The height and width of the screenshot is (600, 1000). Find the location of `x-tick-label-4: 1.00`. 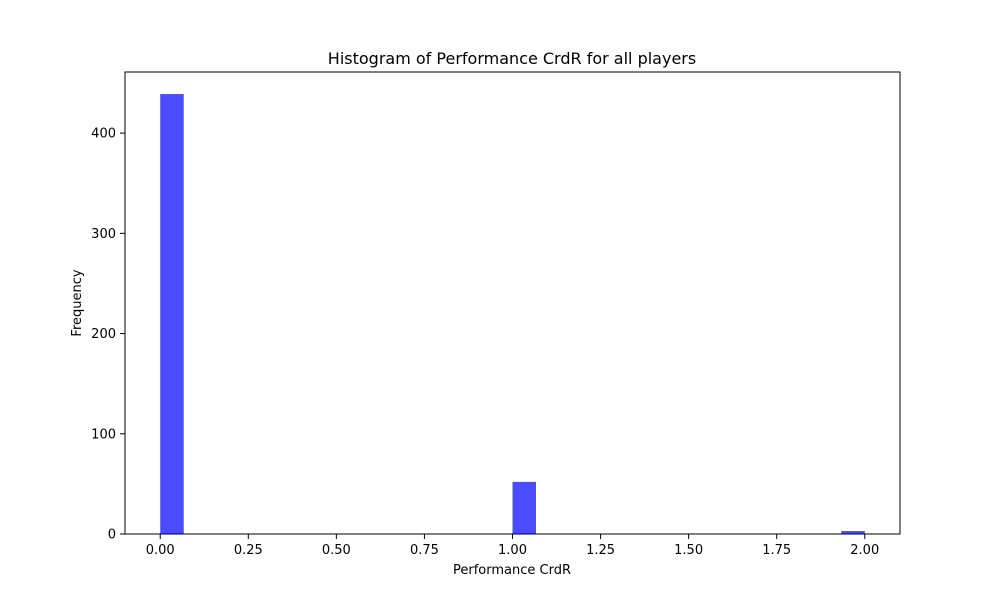

x-tick-label-4: 1.00 is located at coordinates (512, 550).